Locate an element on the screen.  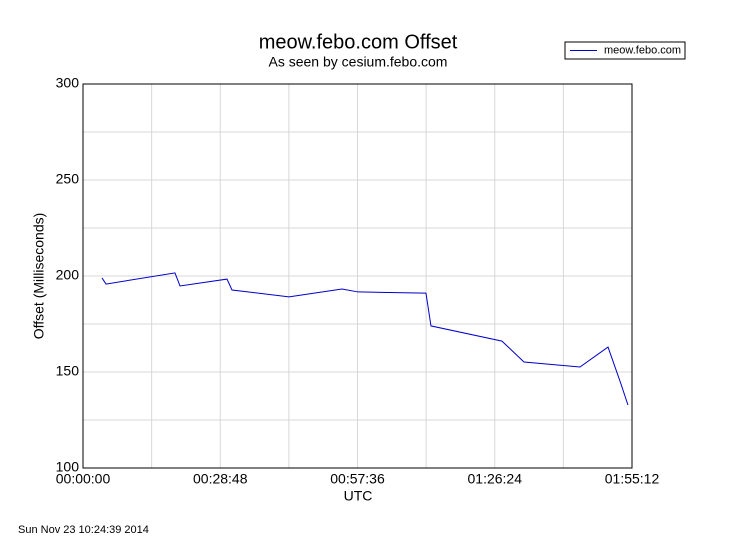
x-tick-label: 01:26:24 is located at coordinates (495, 479).